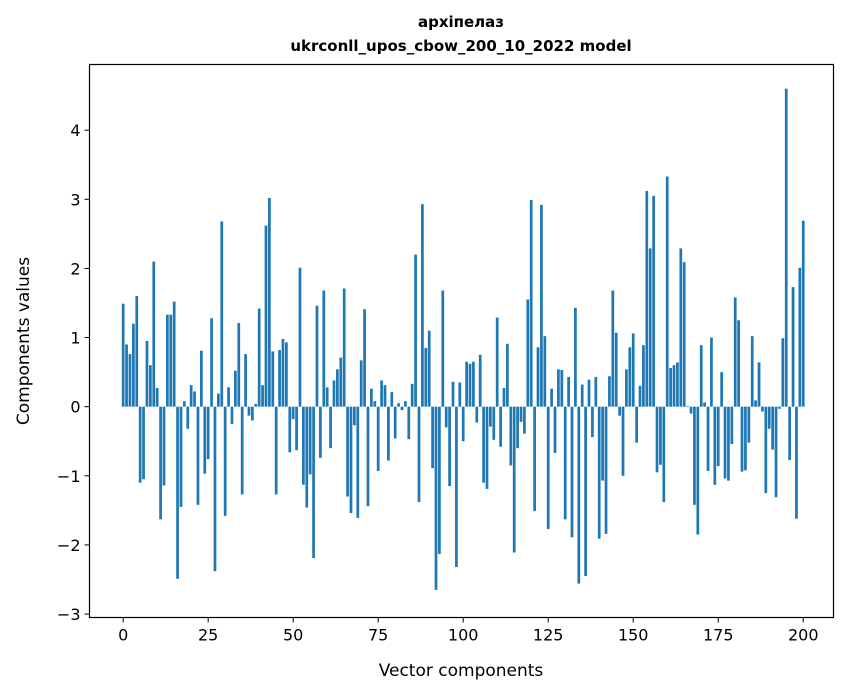 The image size is (847, 696). What do you see at coordinates (461, 22) in the screenshot?
I see `chart-title: архіпелаз` at bounding box center [461, 22].